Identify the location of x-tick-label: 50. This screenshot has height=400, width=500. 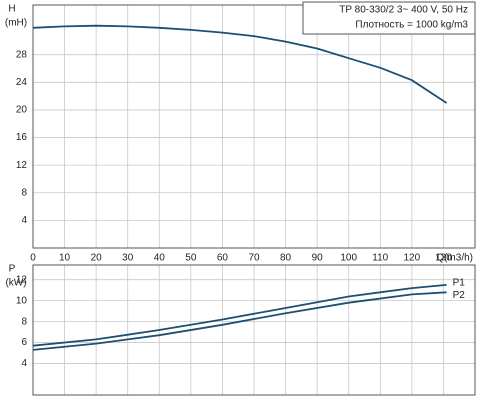
(191, 258).